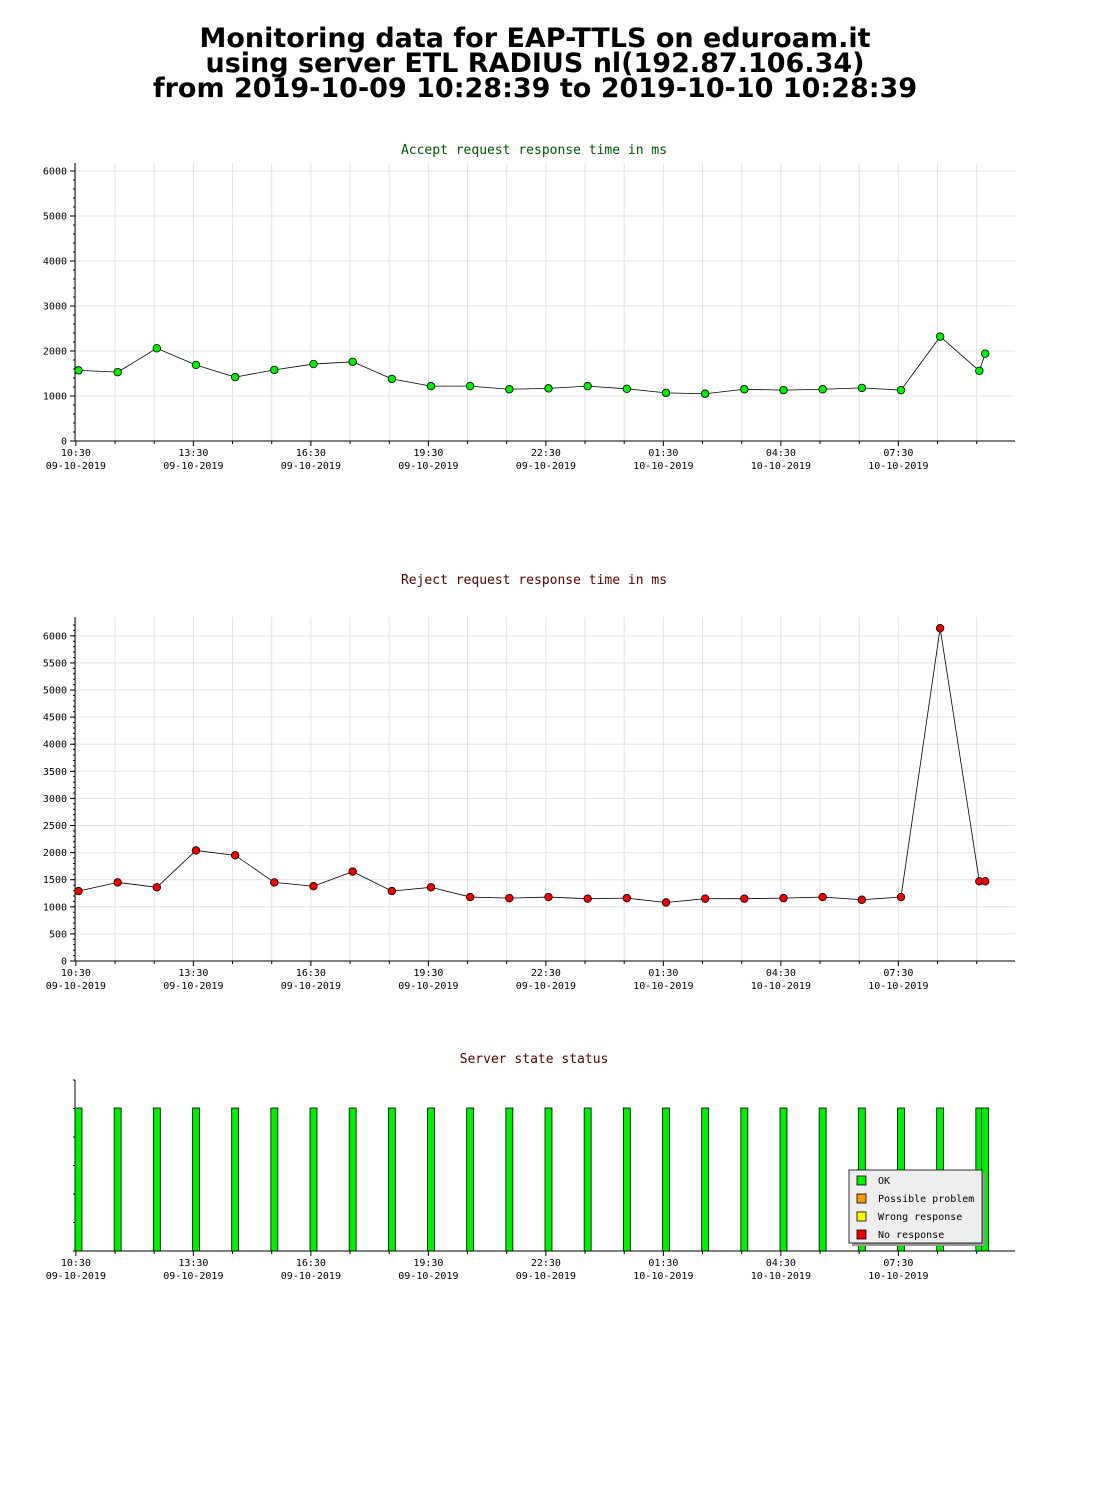 This screenshot has width=1100, height=1500. Describe the element at coordinates (55, 826) in the screenshot. I see `reject-y-tick-label: 2500` at that location.